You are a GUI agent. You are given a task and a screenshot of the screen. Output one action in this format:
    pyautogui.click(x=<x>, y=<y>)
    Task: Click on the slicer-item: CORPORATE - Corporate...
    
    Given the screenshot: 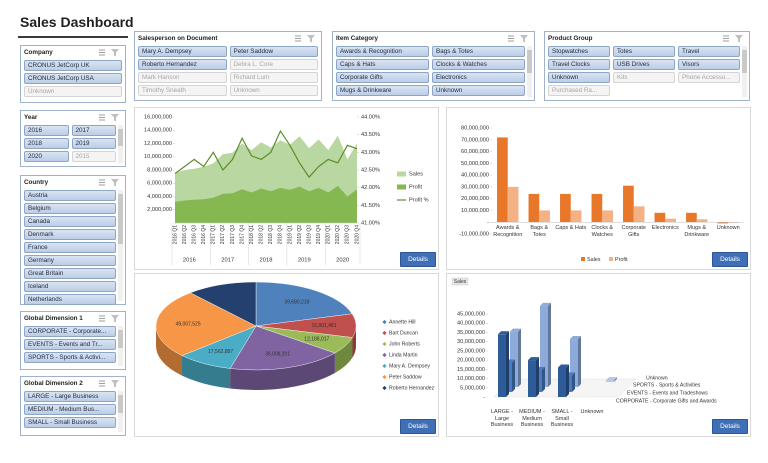 What is the action you would take?
    pyautogui.click(x=70, y=331)
    